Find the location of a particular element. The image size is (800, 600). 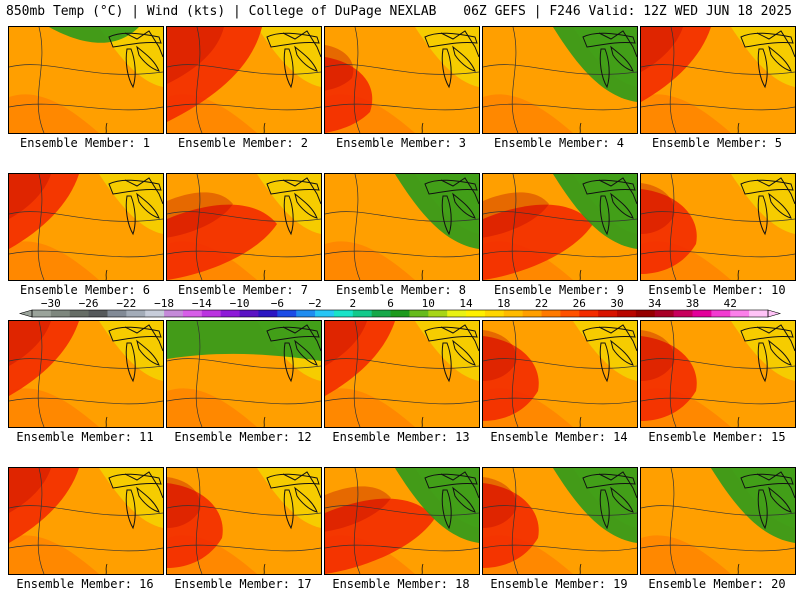

ensemble-member-label: Ensemble Member: 10 is located at coordinates (717, 290).